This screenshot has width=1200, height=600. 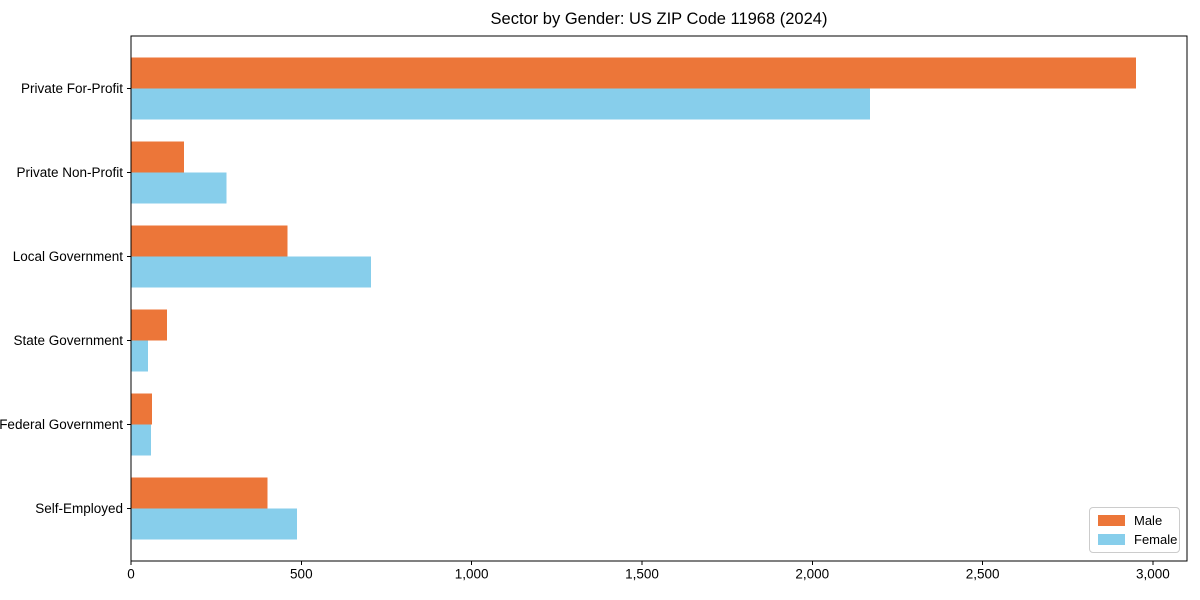 I want to click on bar-male-federal-government, so click(x=142, y=409).